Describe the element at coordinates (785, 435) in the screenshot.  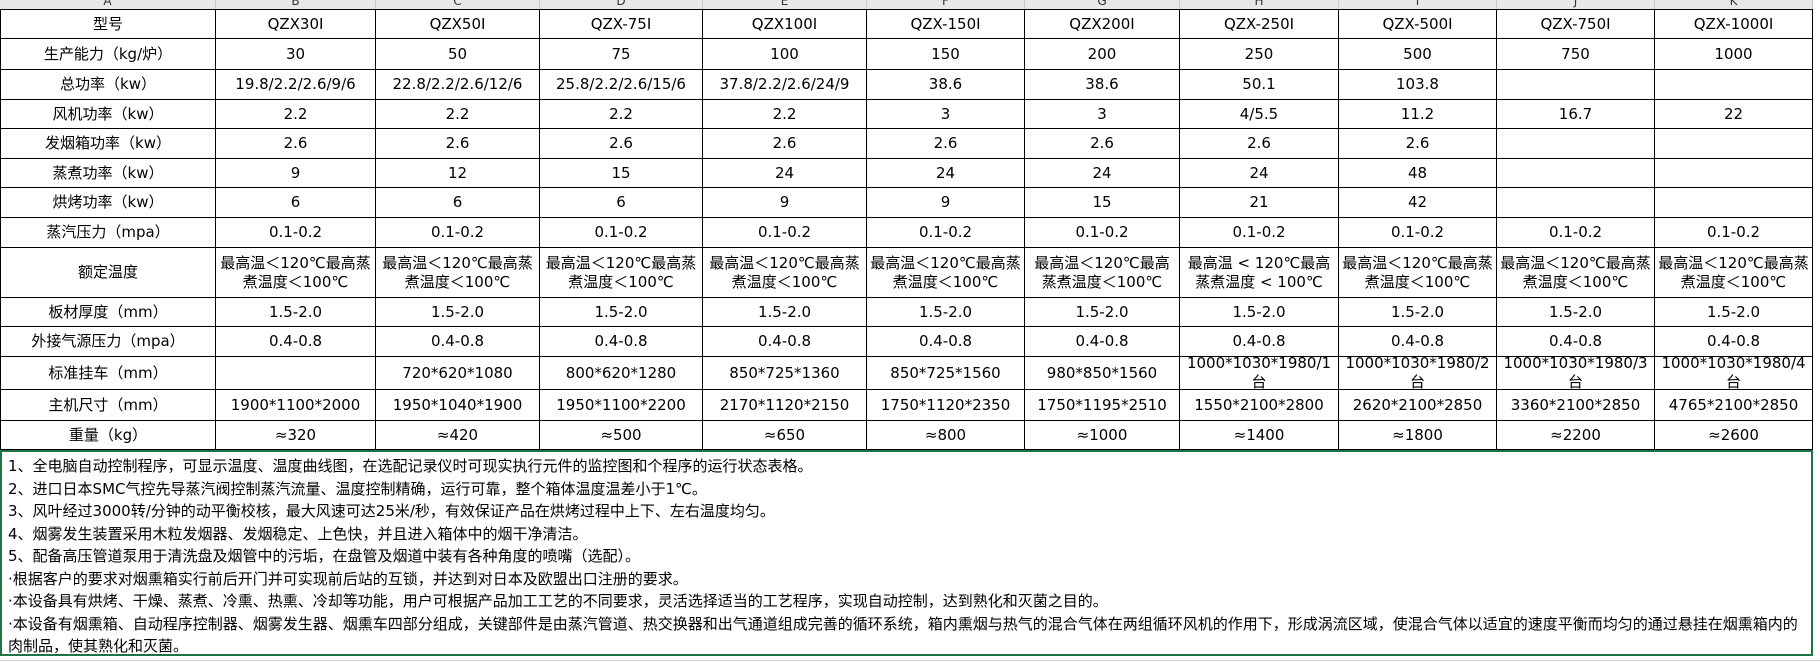
I see `cell: ≈650` at that location.